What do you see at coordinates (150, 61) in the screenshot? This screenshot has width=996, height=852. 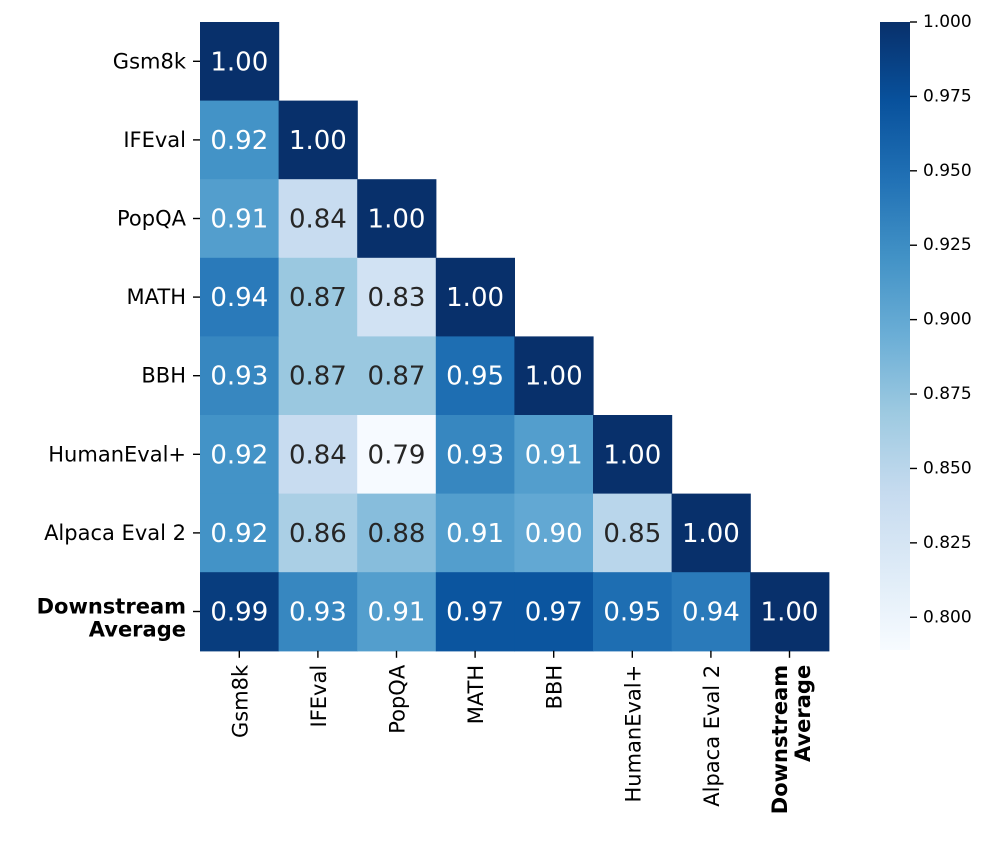 I see `y-tick-label-gsm8k: Gsm8k` at bounding box center [150, 61].